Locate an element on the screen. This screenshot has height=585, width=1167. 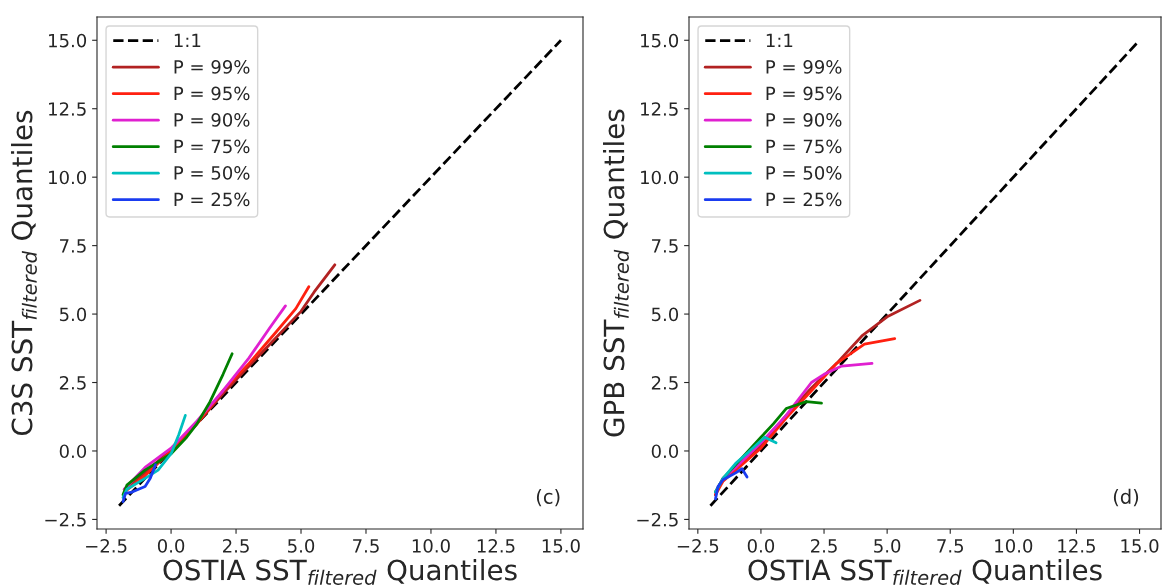
y-axis-title: C3S SST$_{filtered}$ Quantiles is located at coordinates (23, 273).